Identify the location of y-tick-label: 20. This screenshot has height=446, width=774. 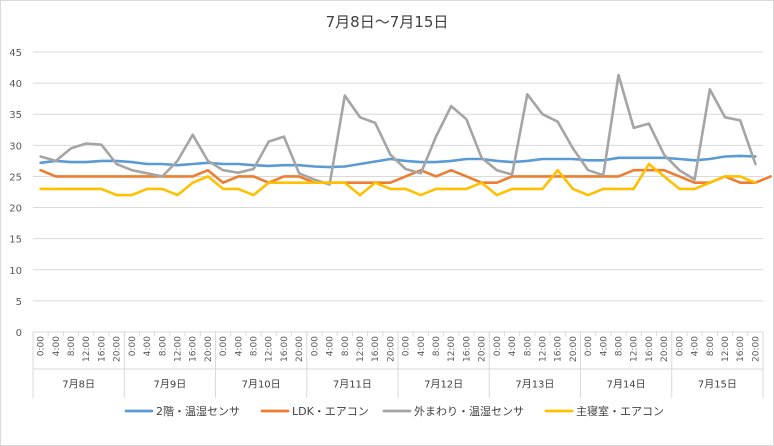
(15, 209).